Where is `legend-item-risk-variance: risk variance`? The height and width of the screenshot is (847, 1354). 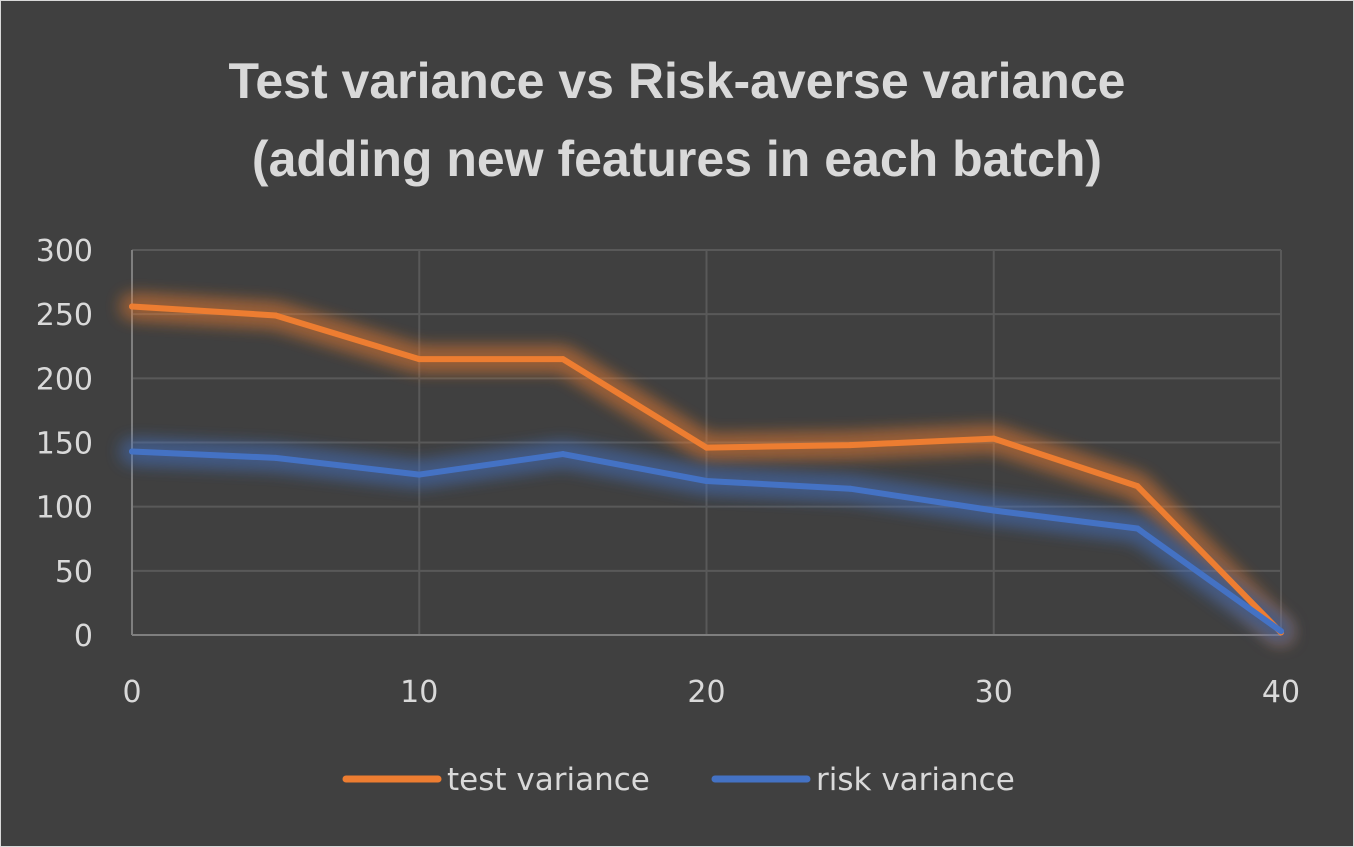 legend-item-risk-variance: risk variance is located at coordinates (863, 780).